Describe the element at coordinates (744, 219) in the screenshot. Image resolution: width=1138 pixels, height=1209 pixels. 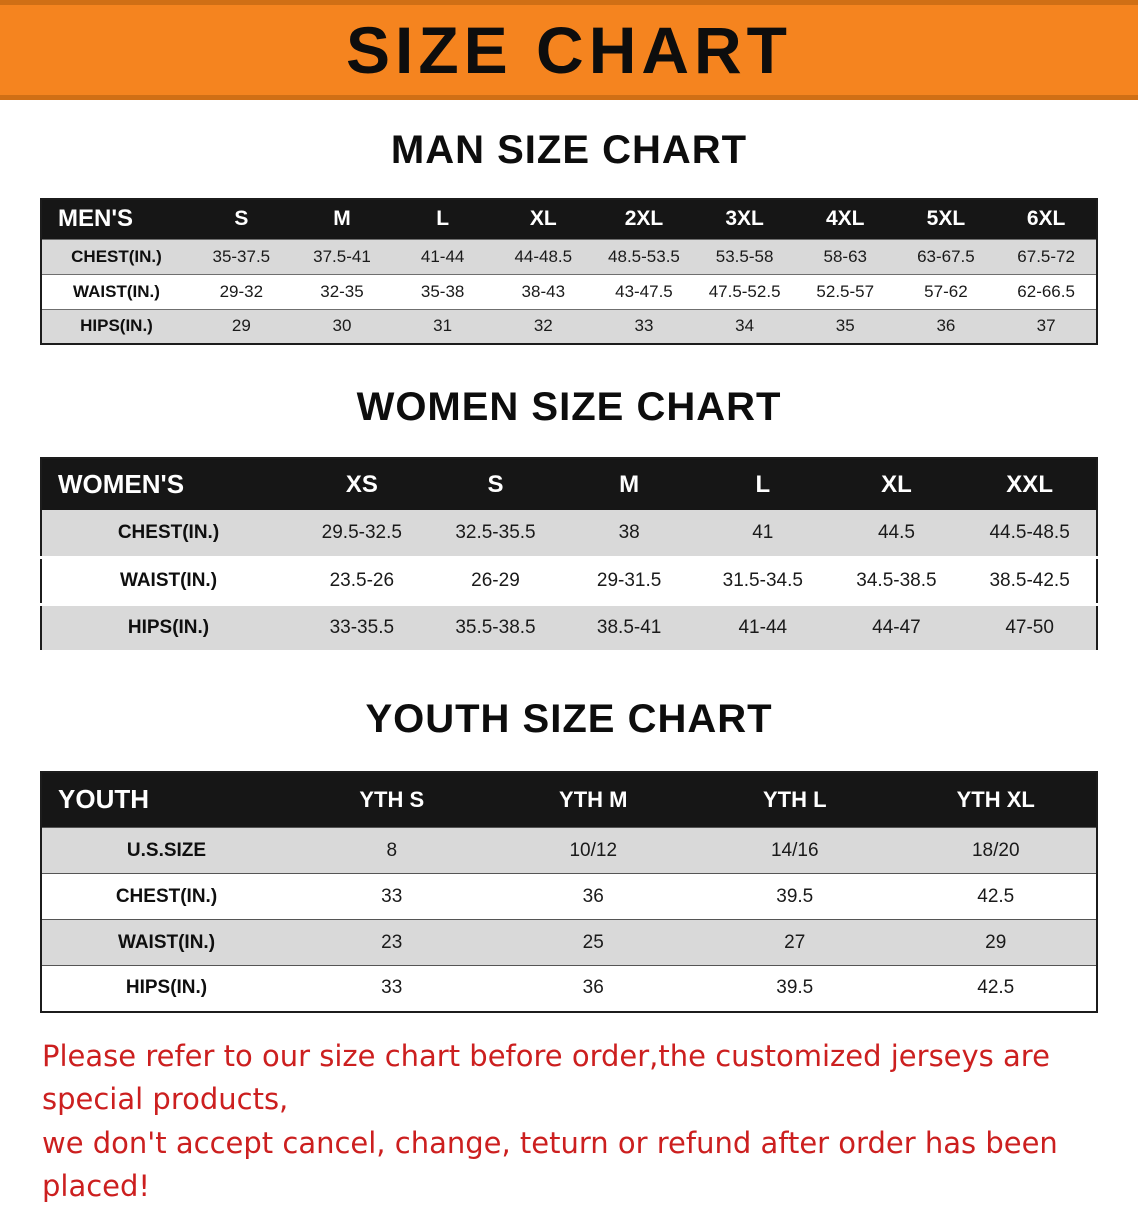
I see `size-header-cell: 3XL` at that location.